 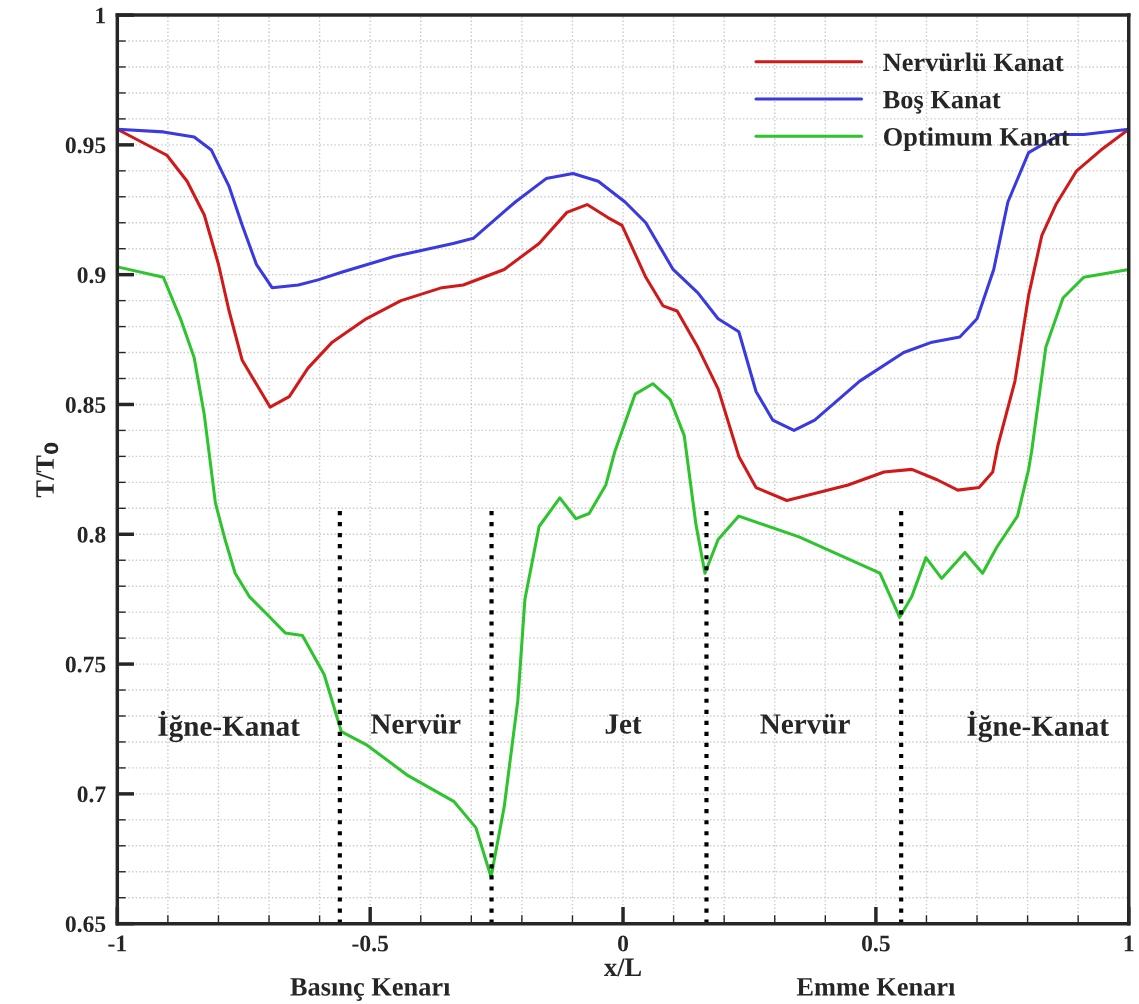 What do you see at coordinates (973, 62) in the screenshot?
I see `legend-label: Nervürlü Kanat` at bounding box center [973, 62].